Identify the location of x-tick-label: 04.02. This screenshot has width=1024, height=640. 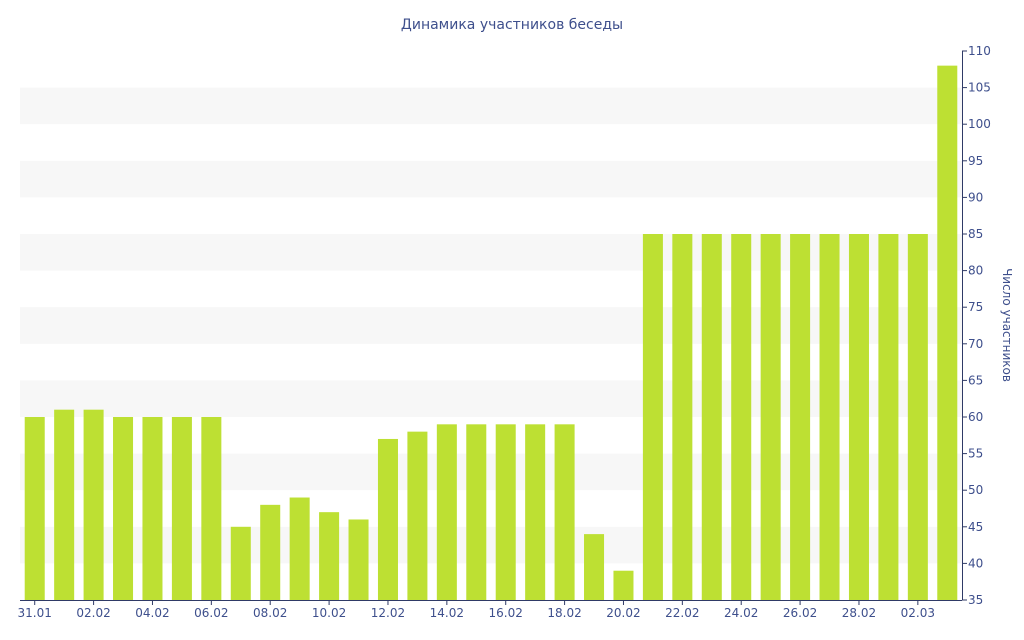
(152, 613).